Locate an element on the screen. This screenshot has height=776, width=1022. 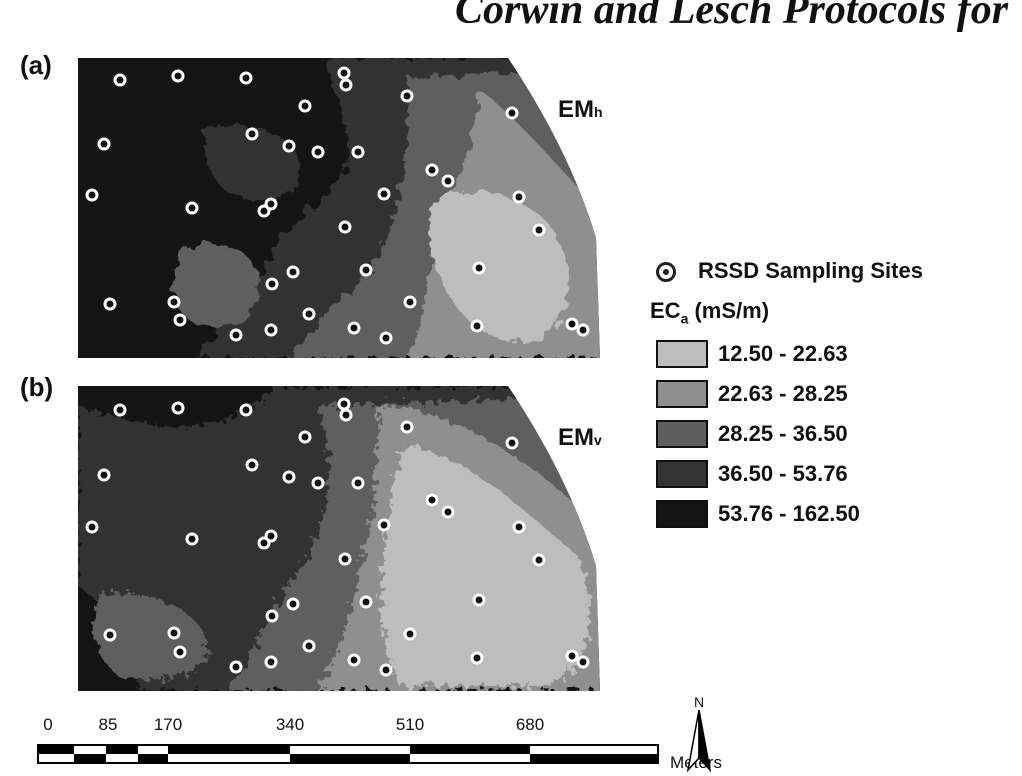
scale-tick-label: 680 is located at coordinates (530, 724).